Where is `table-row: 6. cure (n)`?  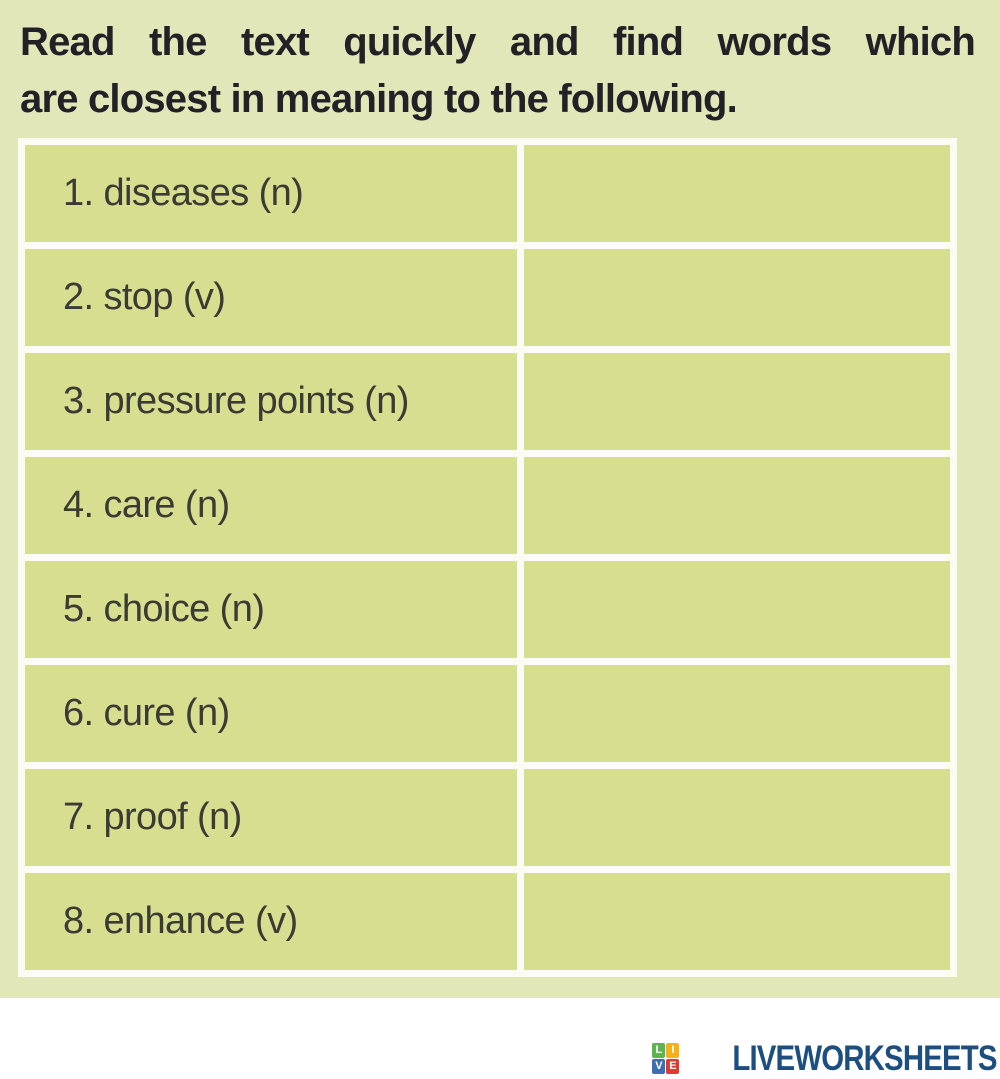
table-row: 6. cure (n) is located at coordinates (487, 713).